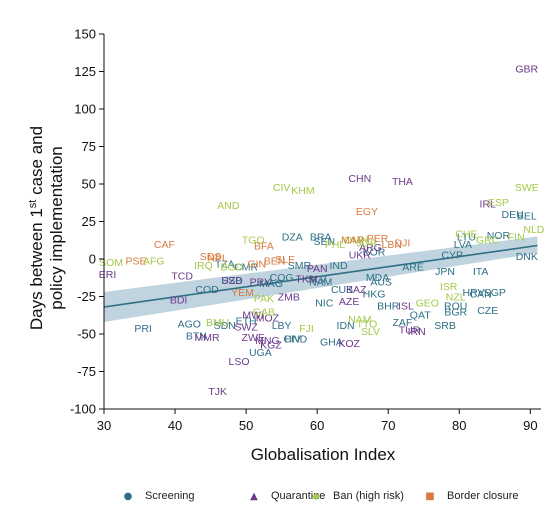 The height and width of the screenshot is (517, 549). I want to click on point-label-zwe: ZWE, so click(253, 338).